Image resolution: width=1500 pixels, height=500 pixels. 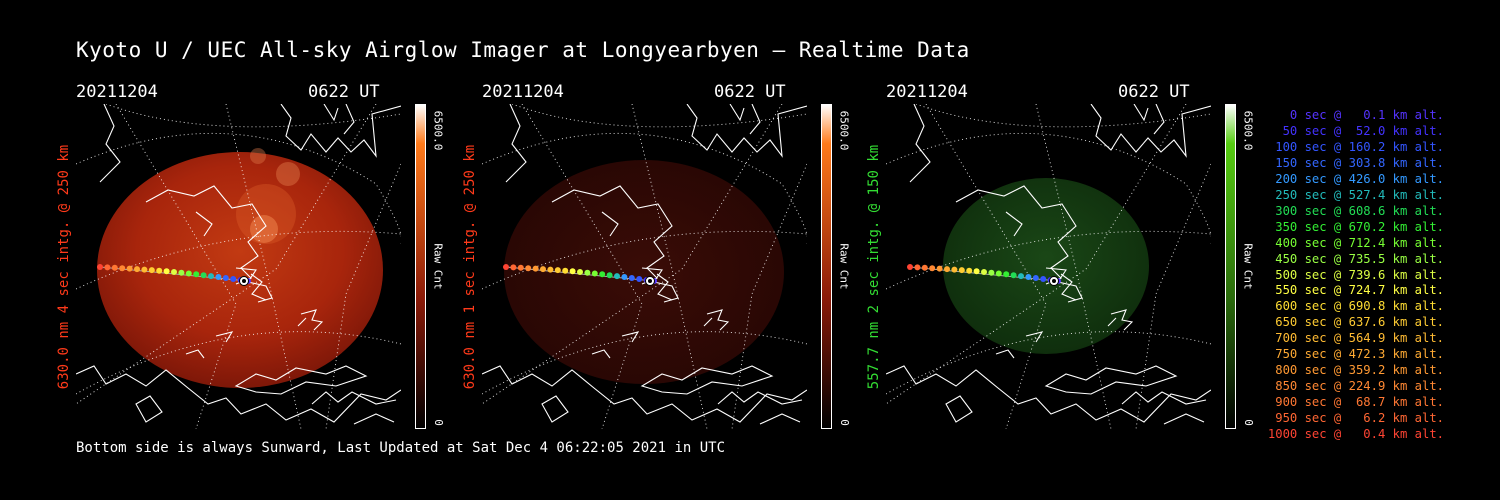 What do you see at coordinates (1359, 290) in the screenshot?
I see `legend-entry: 550 sec @ 724.7 km alt.` at bounding box center [1359, 290].